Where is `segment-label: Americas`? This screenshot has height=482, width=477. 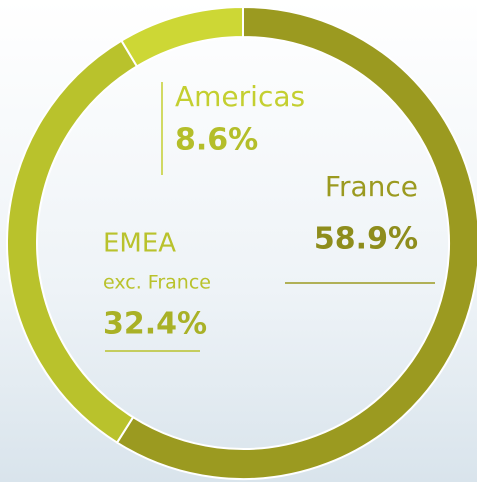 segment-label: Americas is located at coordinates (240, 96).